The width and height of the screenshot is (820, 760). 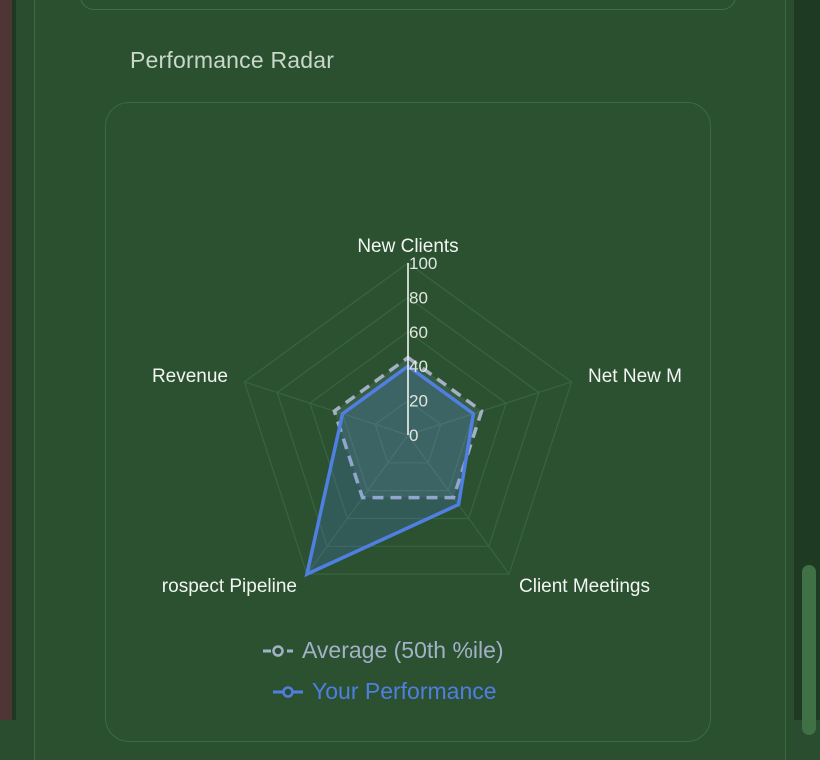 What do you see at coordinates (403, 650) in the screenshot?
I see `legend-label-average: Average (50th %ile)` at bounding box center [403, 650].